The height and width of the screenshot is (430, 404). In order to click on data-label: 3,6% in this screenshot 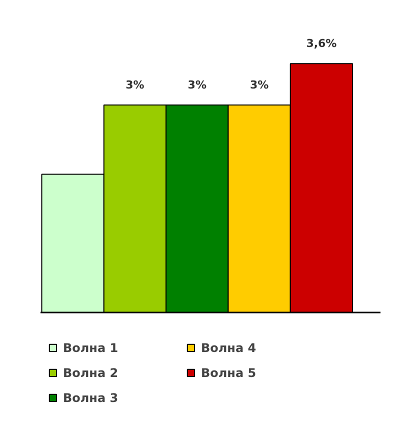, I will do `click(321, 43)`.